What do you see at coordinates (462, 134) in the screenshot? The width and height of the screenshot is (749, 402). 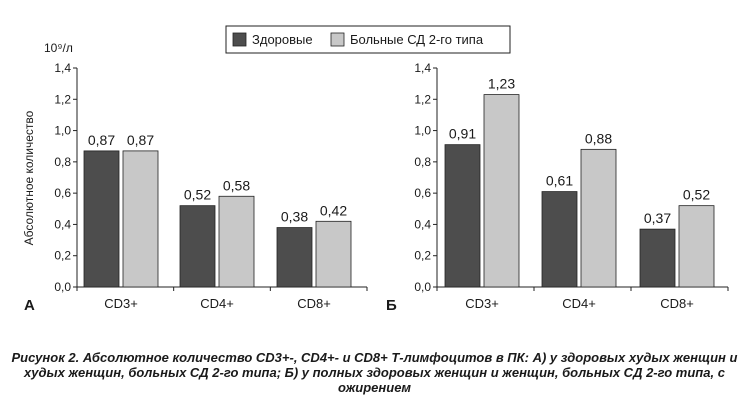 I see `bar-value-label: 0,91` at bounding box center [462, 134].